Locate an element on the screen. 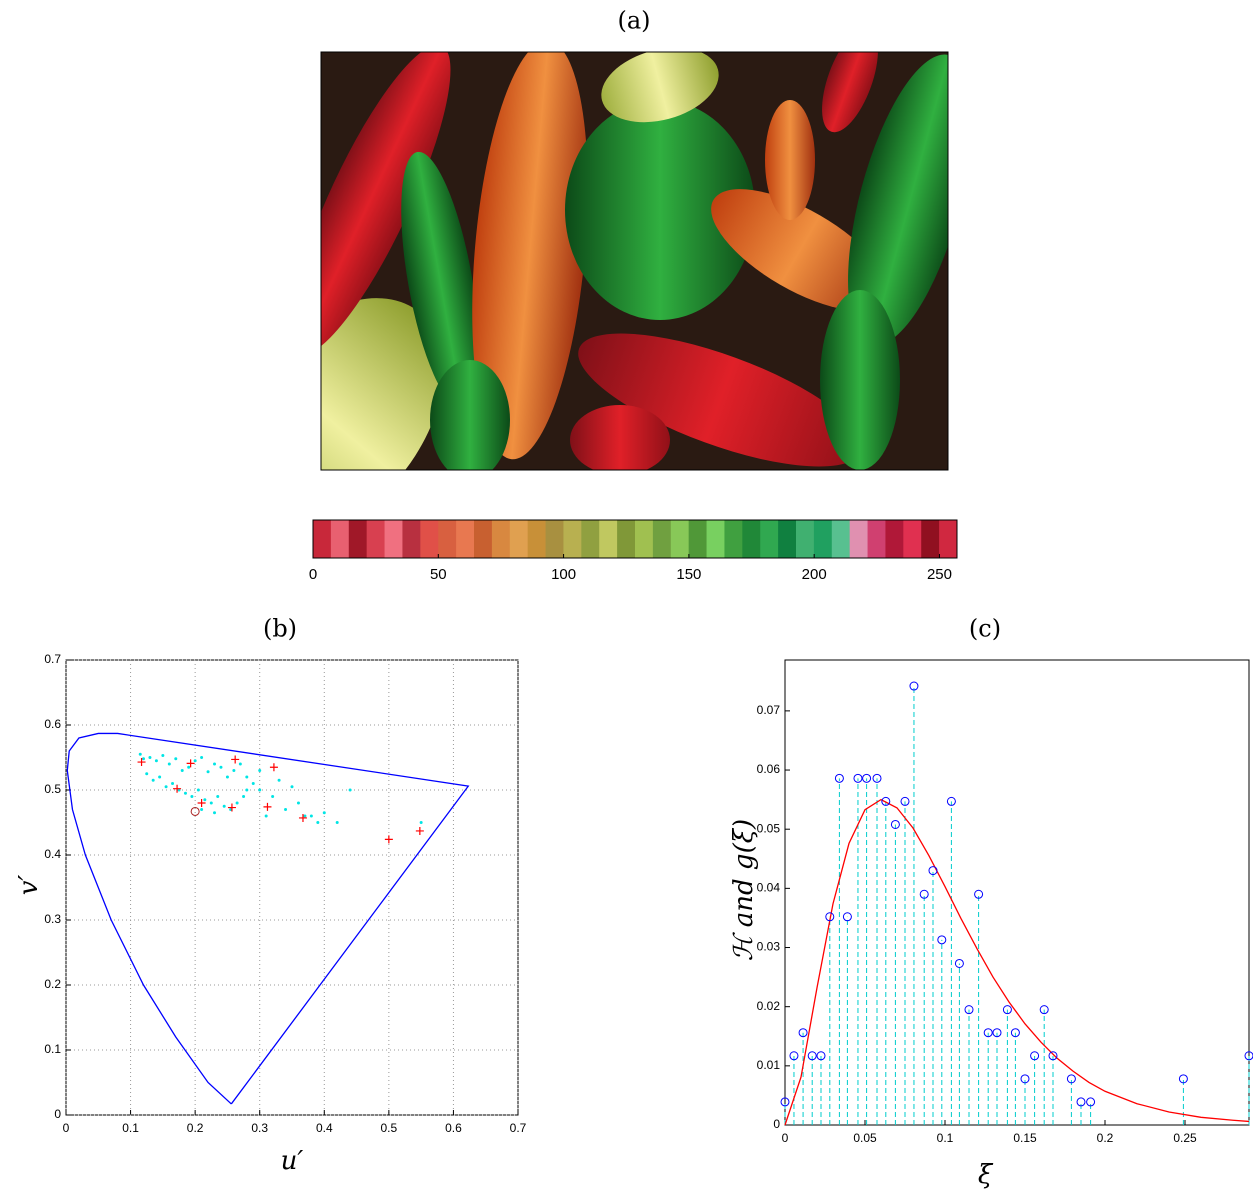 Image resolution: width=1253 pixels, height=1192 pixels. y-axis-label: ℋ and g(ξ) is located at coordinates (744, 890).